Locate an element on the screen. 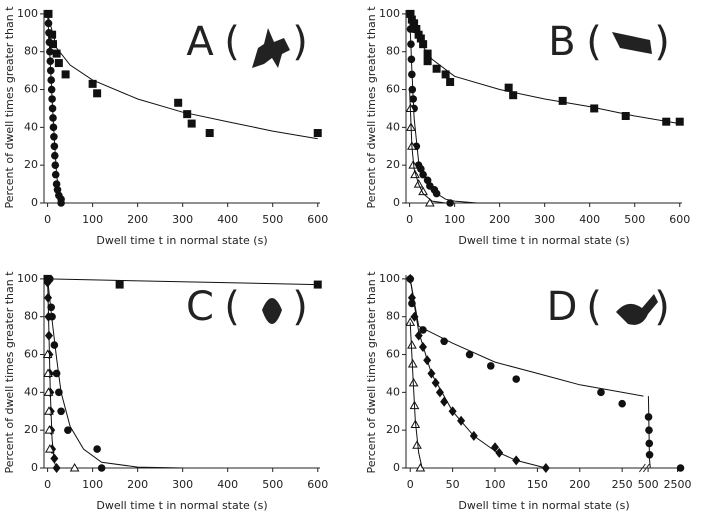  x-tick-label: 300 is located at coordinates (544, 219).